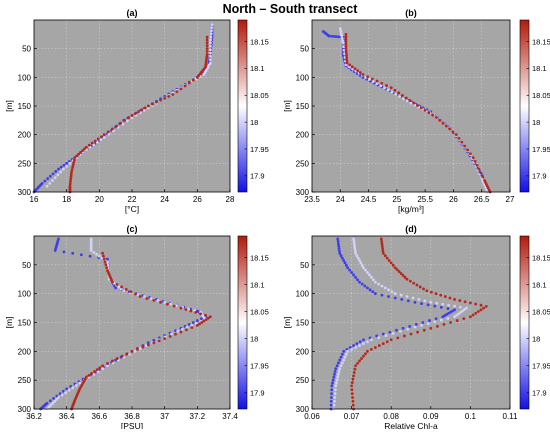 The image size is (550, 434). Describe the element at coordinates (510, 199) in the screenshot. I see `x-tick-label: 27` at that location.